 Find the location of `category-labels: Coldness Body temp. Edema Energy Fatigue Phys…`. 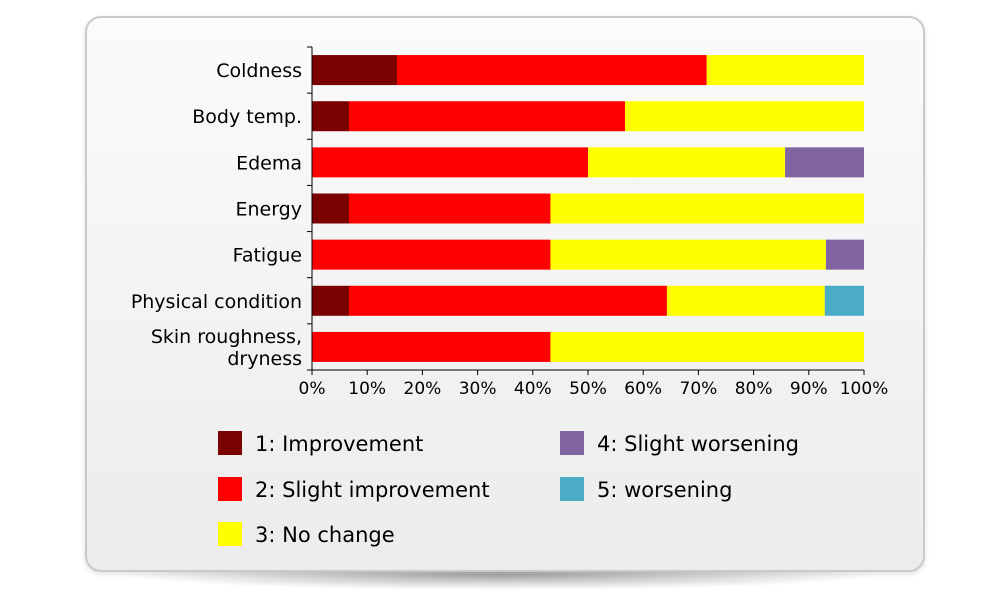

category-labels: Coldness Body temp. Edema Energy Fatigue Phys… is located at coordinates (216, 215).